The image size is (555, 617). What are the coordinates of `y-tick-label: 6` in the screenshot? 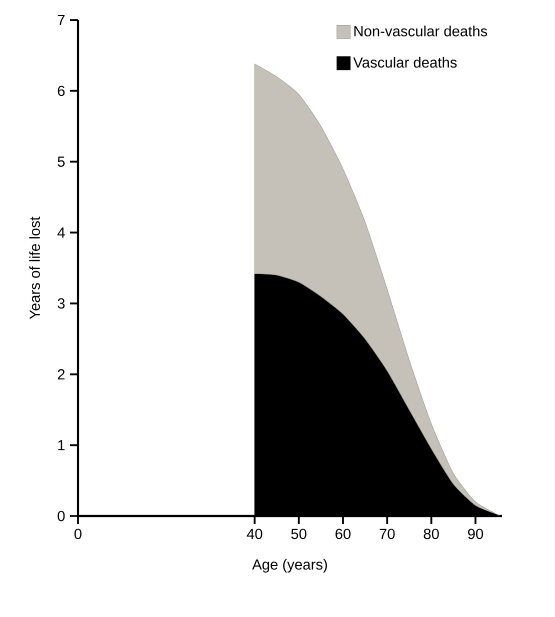 It's located at (61, 91).